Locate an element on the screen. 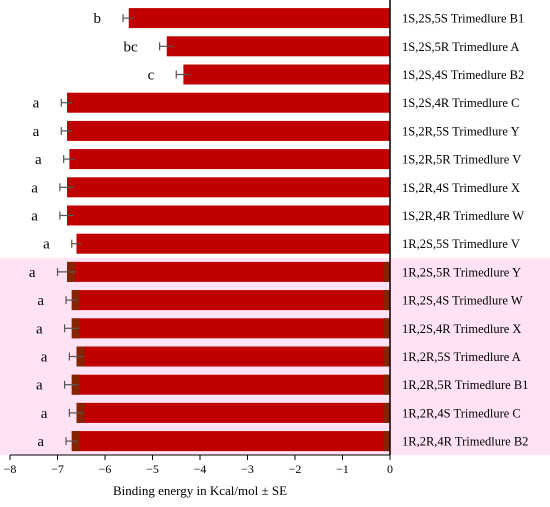 The height and width of the screenshot is (507, 550). x-axis: −8 −7 −6 −5 −4 −3 −2 −1 0 is located at coordinates (198, 465).